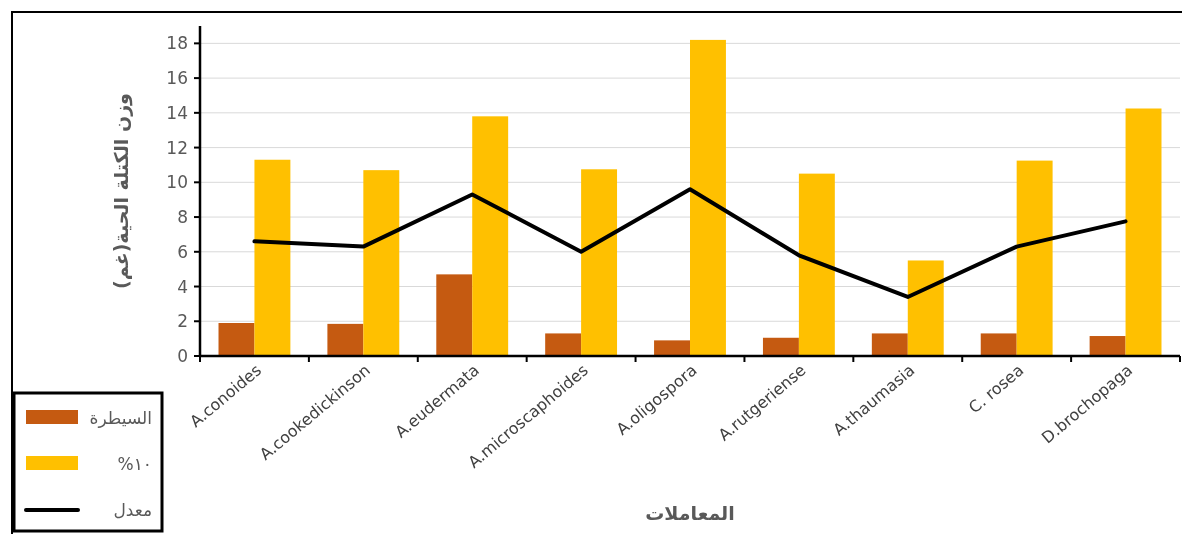 The width and height of the screenshot is (1182, 534). I want to click on y-tick-label: 2, so click(182, 321).